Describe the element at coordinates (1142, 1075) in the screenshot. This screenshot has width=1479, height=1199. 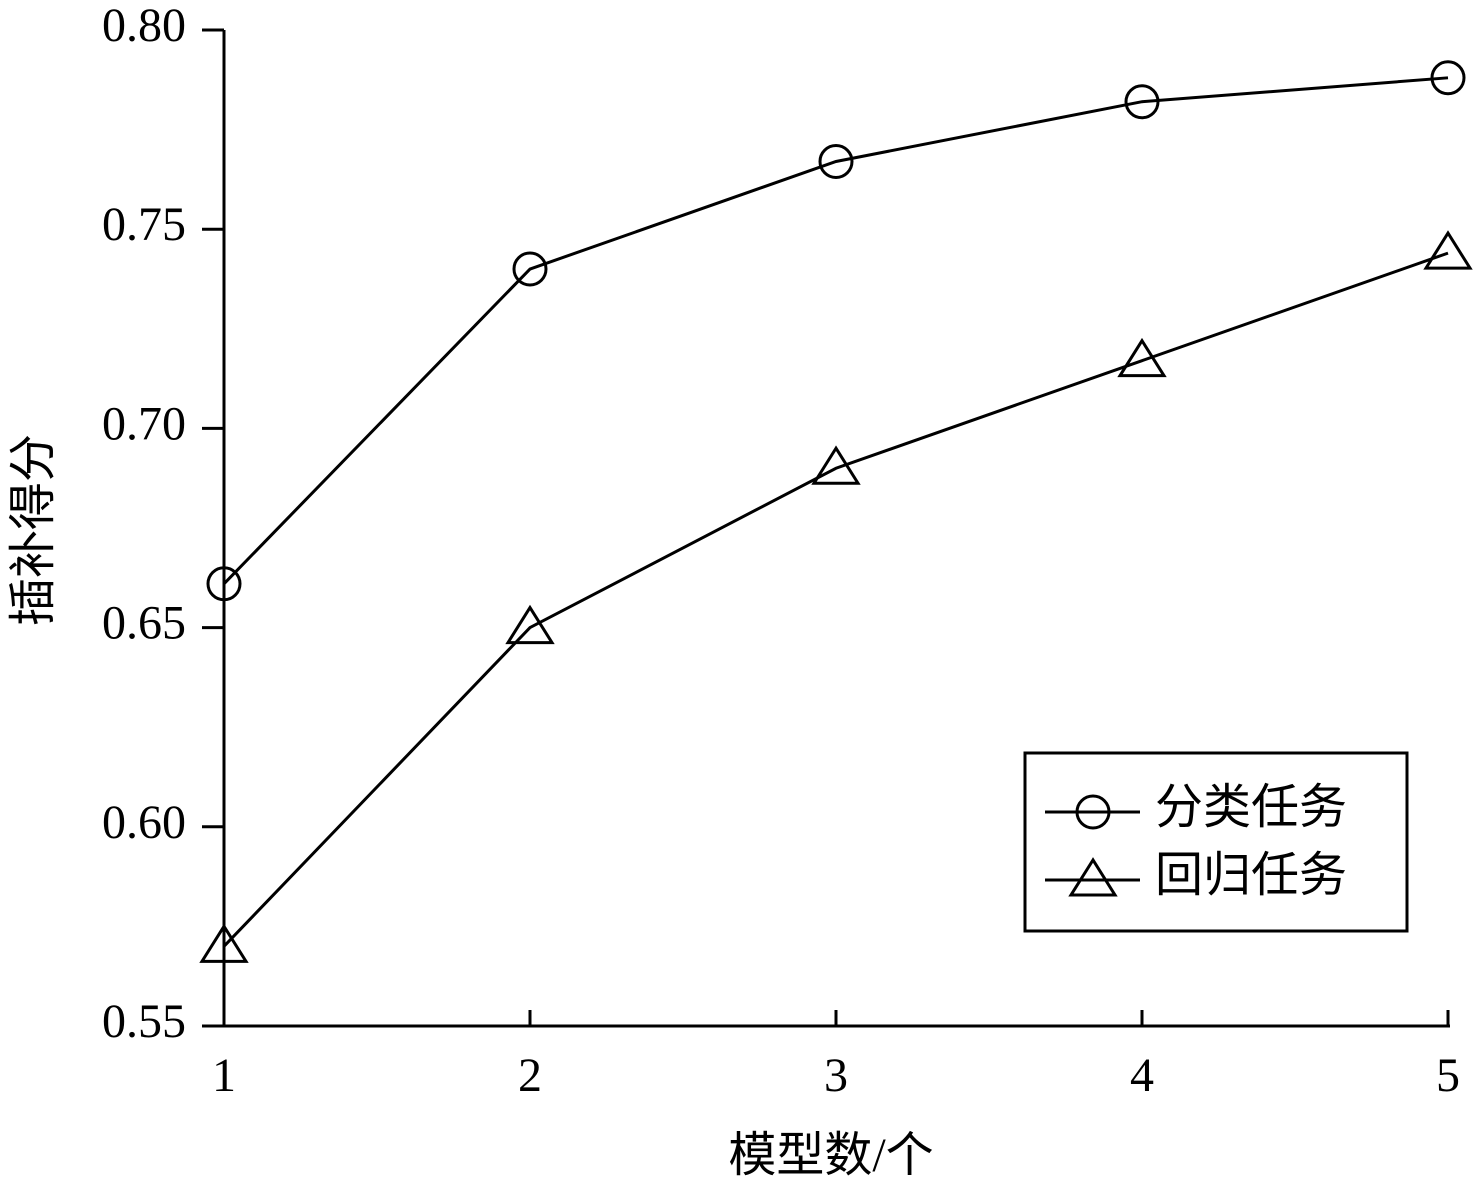
I see `x-tick-label: 4` at that location.